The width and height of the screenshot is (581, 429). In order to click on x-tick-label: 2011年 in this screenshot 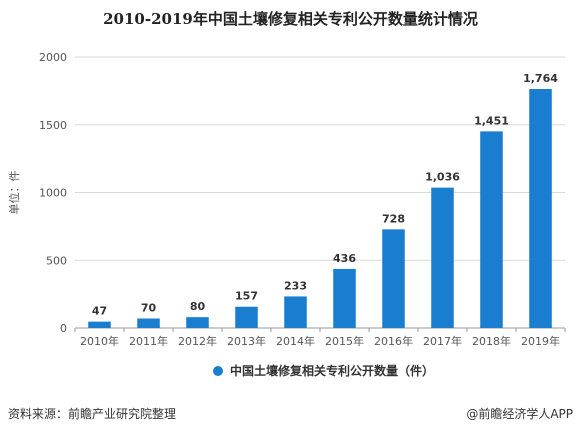, I will do `click(148, 341)`.